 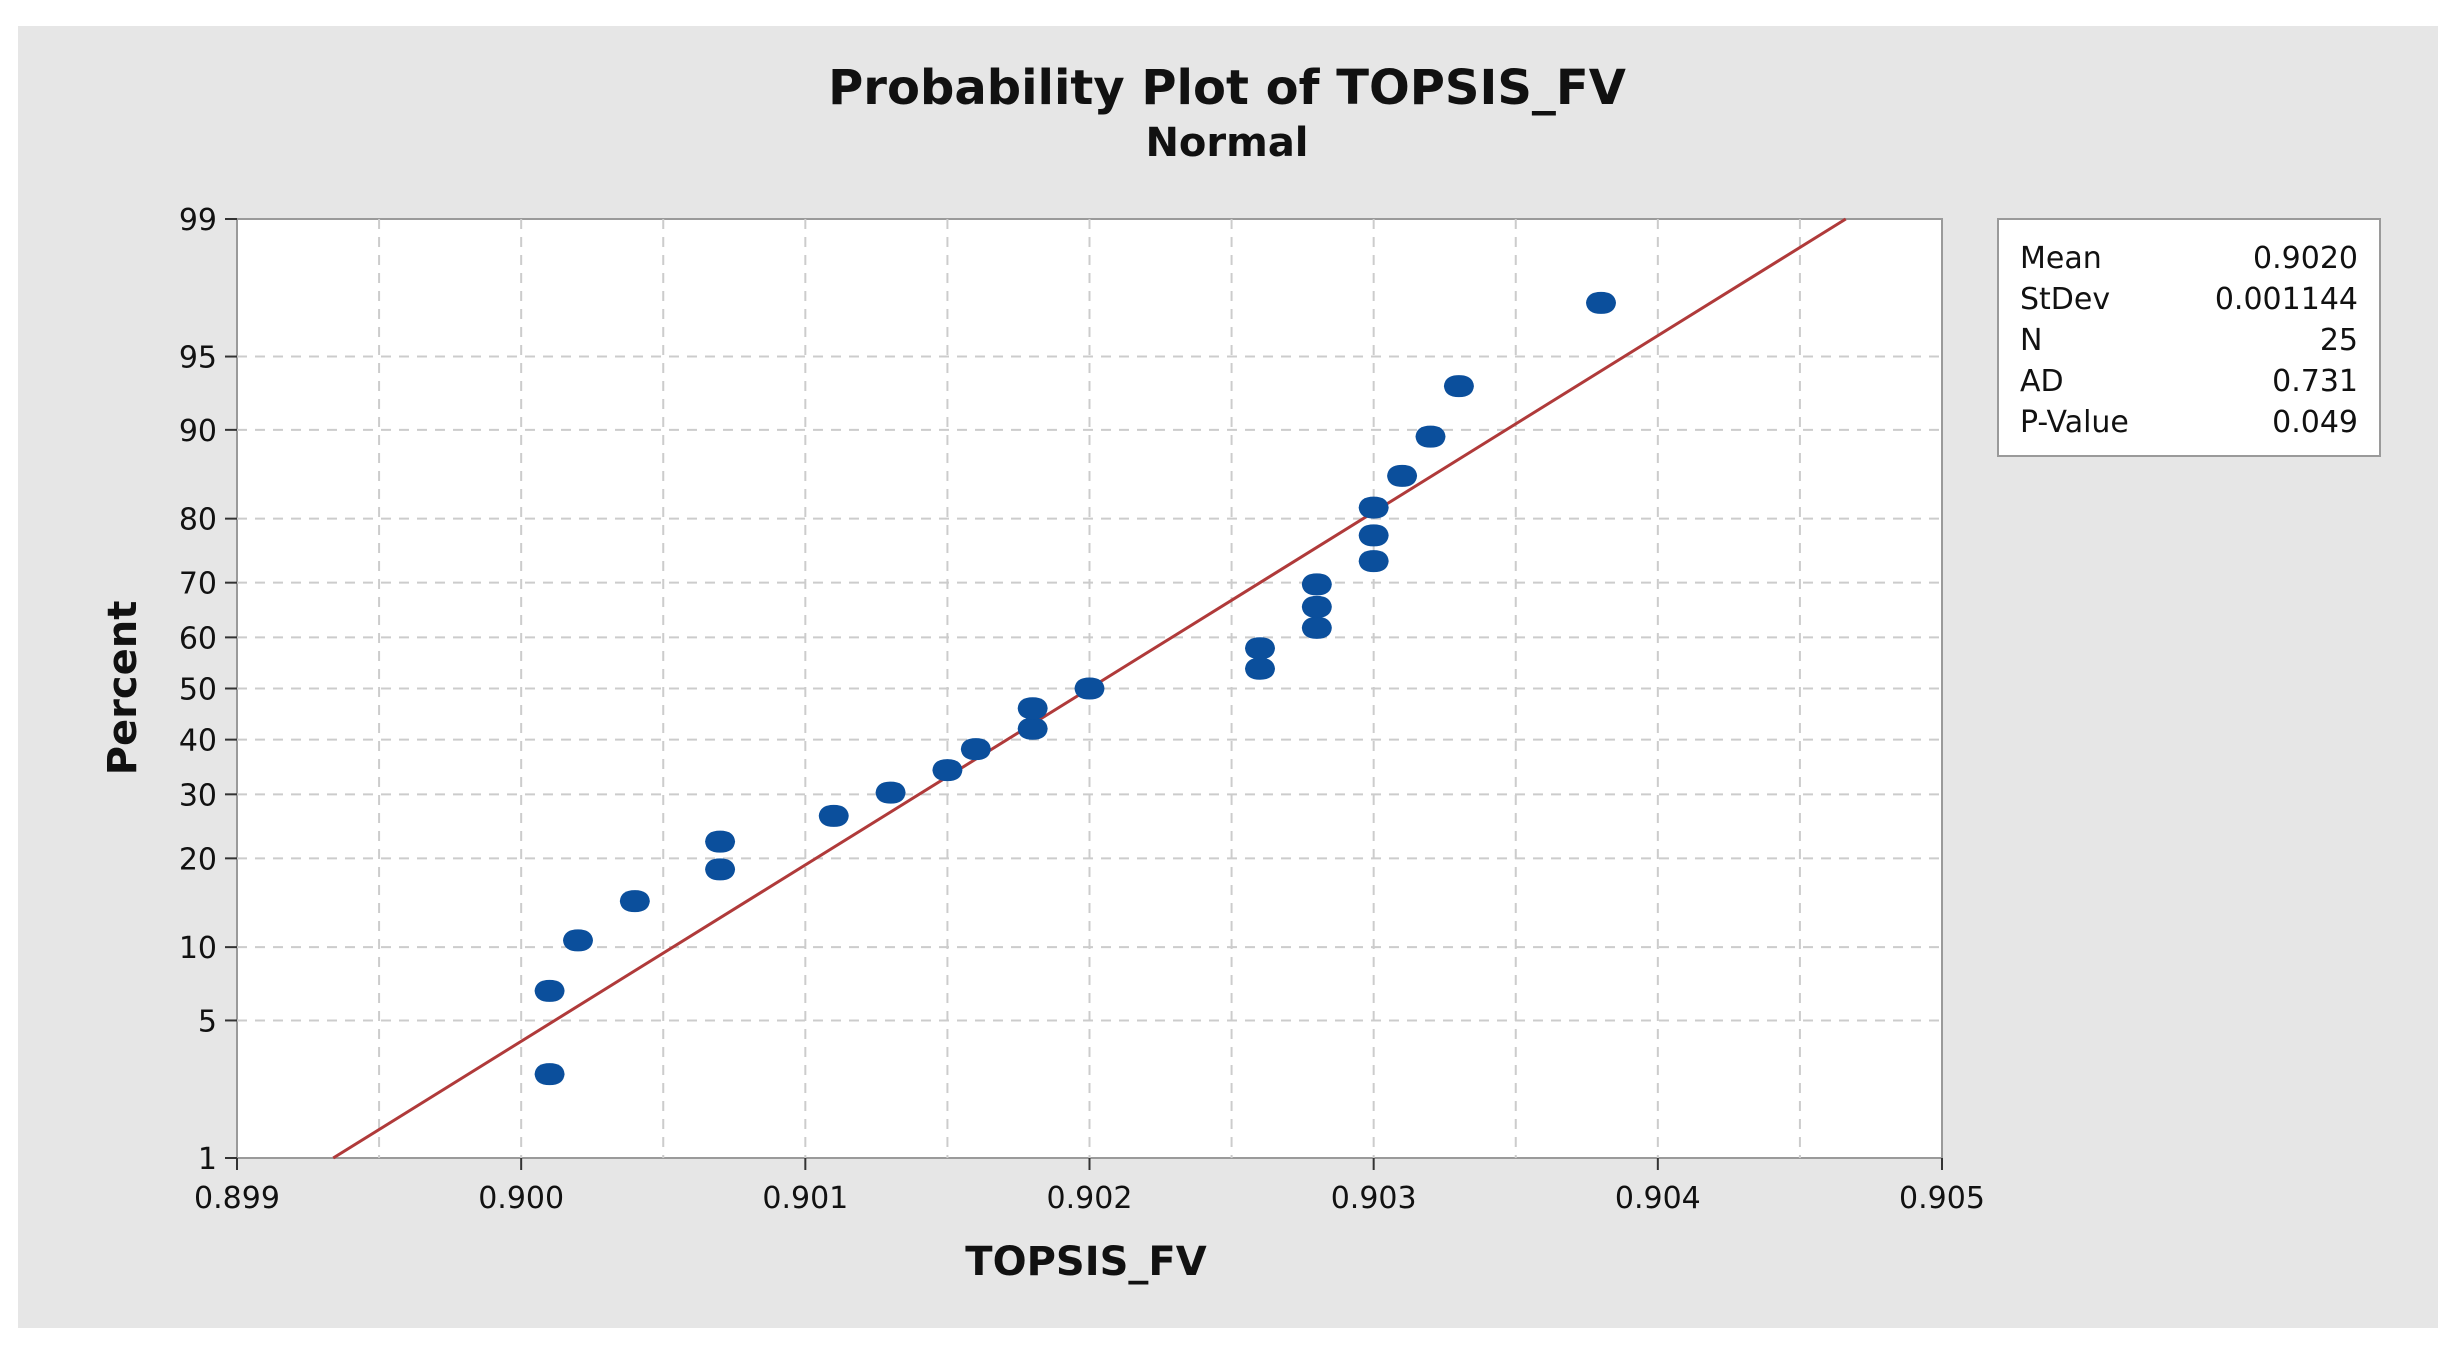 What do you see at coordinates (2305, 258) in the screenshot?
I see `legend-stat-value: 0.9020` at bounding box center [2305, 258].